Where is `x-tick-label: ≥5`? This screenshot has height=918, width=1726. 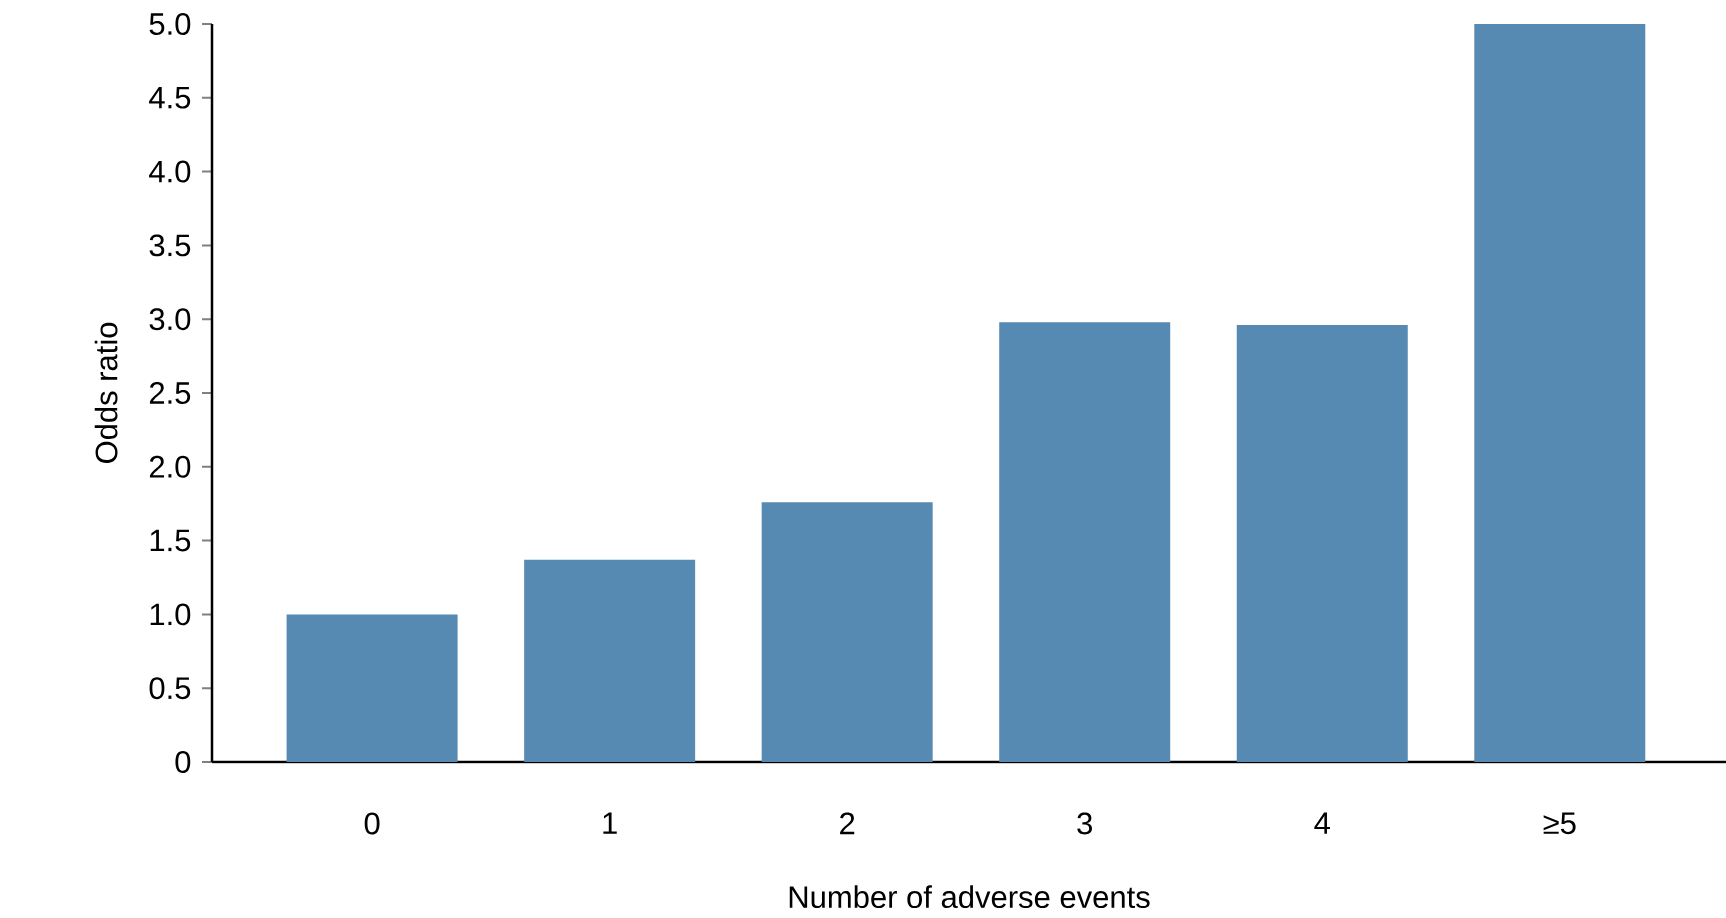 x-tick-label: ≥5 is located at coordinates (1559, 823).